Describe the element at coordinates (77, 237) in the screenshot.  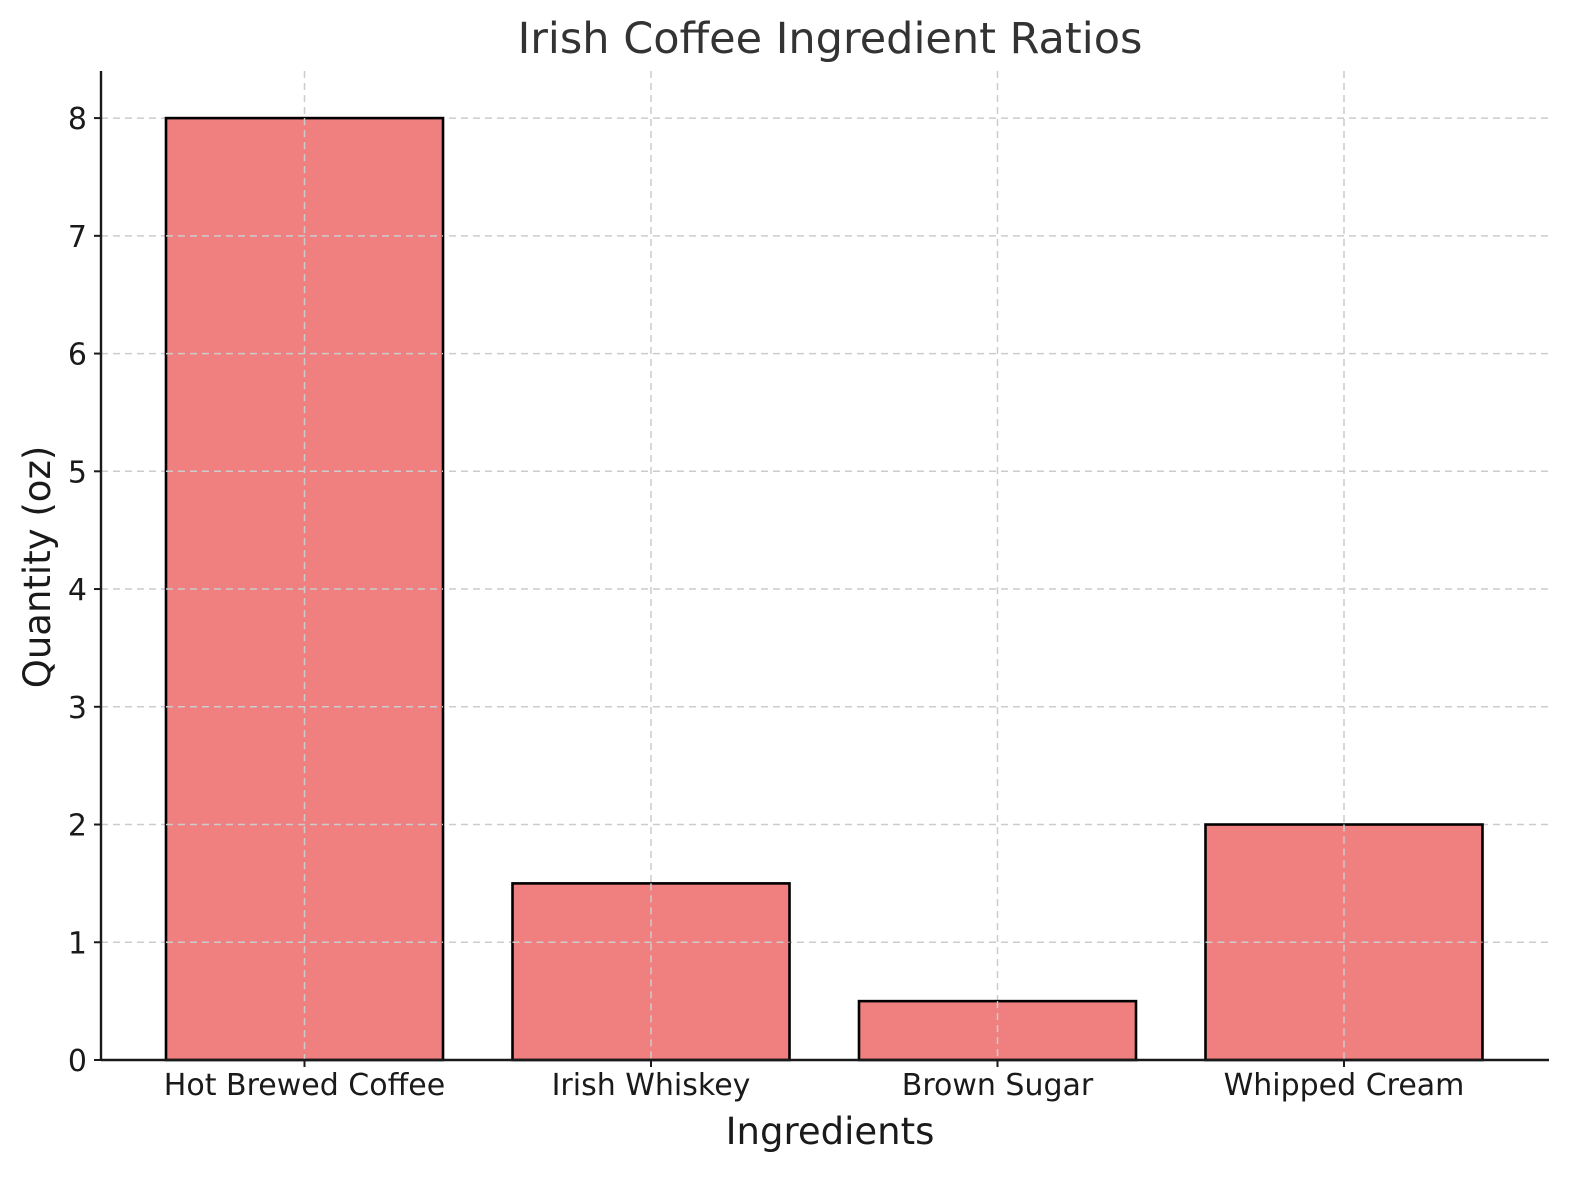
I see `y-tick-label: 7` at that location.